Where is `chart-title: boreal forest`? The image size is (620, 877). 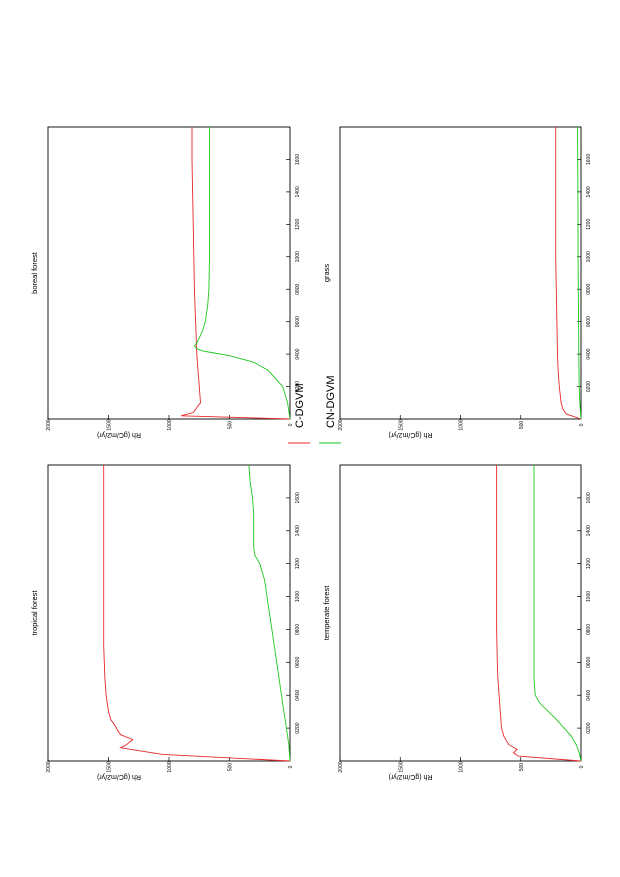 chart-title: boreal forest is located at coordinates (34, 272).